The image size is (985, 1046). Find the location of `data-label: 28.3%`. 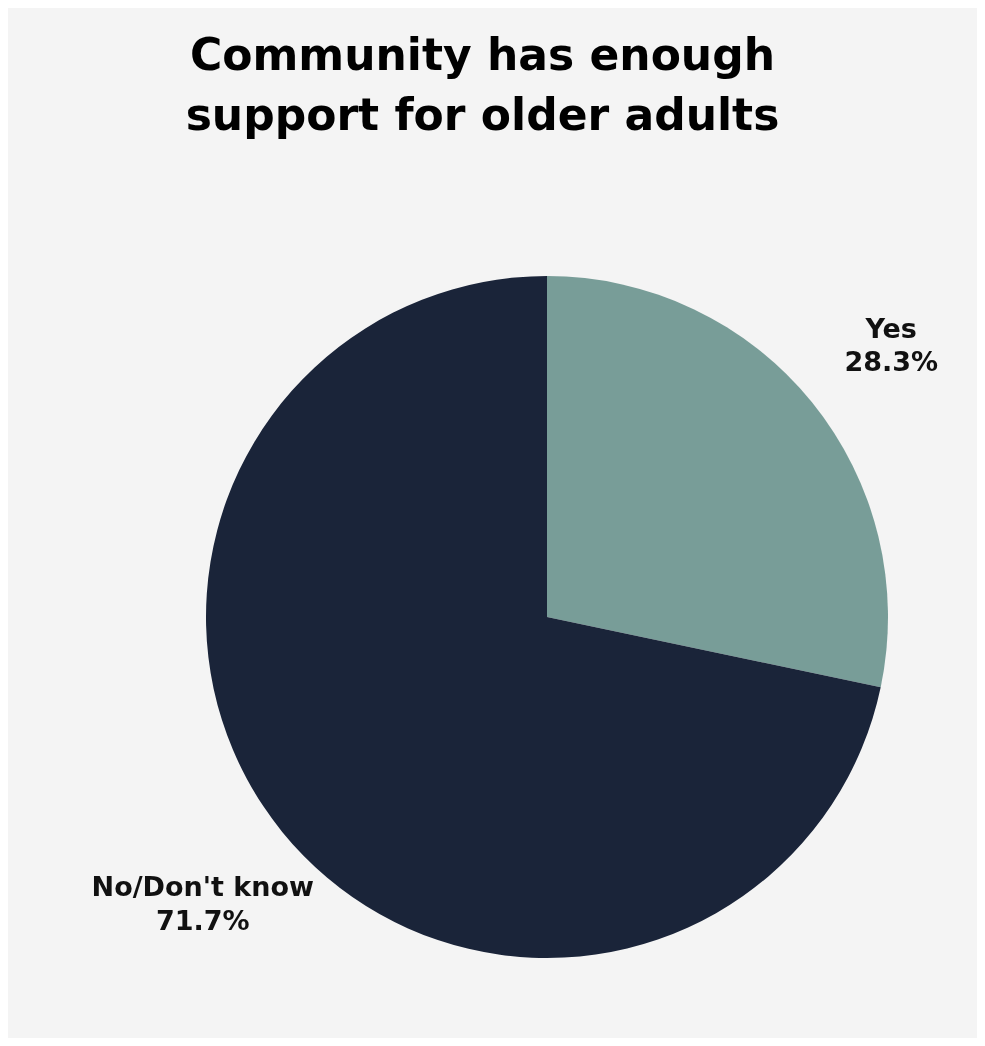

data-label: 28.3% is located at coordinates (891, 362).